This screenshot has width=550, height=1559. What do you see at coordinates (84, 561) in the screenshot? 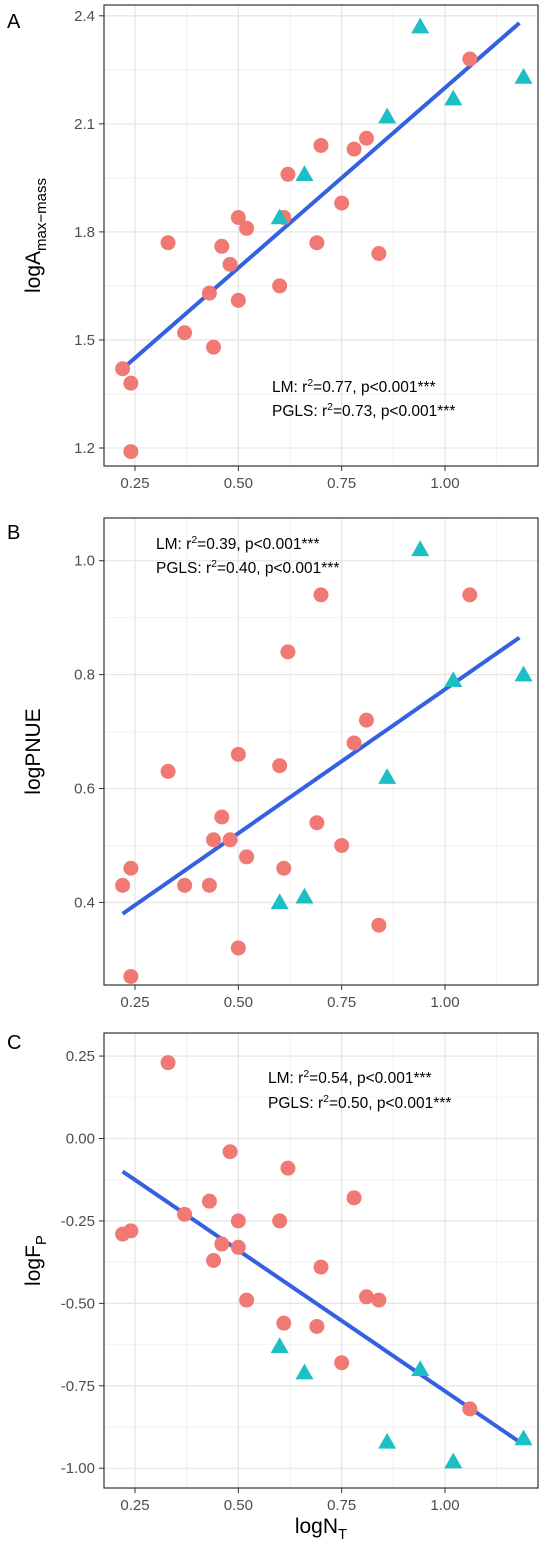
I see `y-tick-label: 1.0` at bounding box center [84, 561].